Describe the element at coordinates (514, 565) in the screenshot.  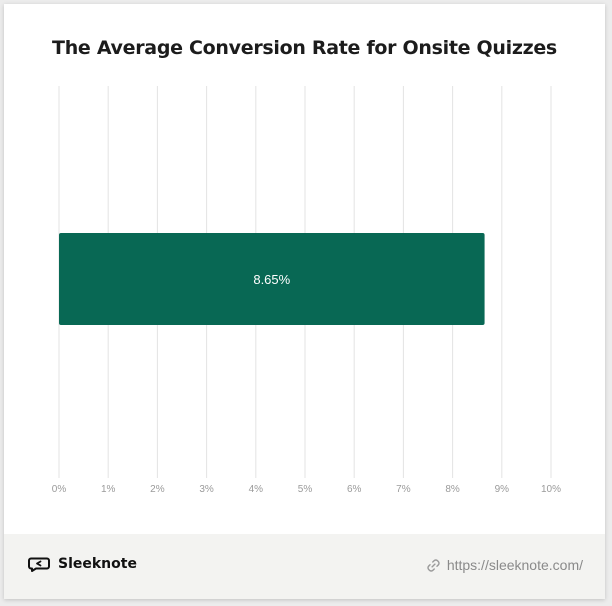
I see `site-url: https://sleeknote.com/` at that location.